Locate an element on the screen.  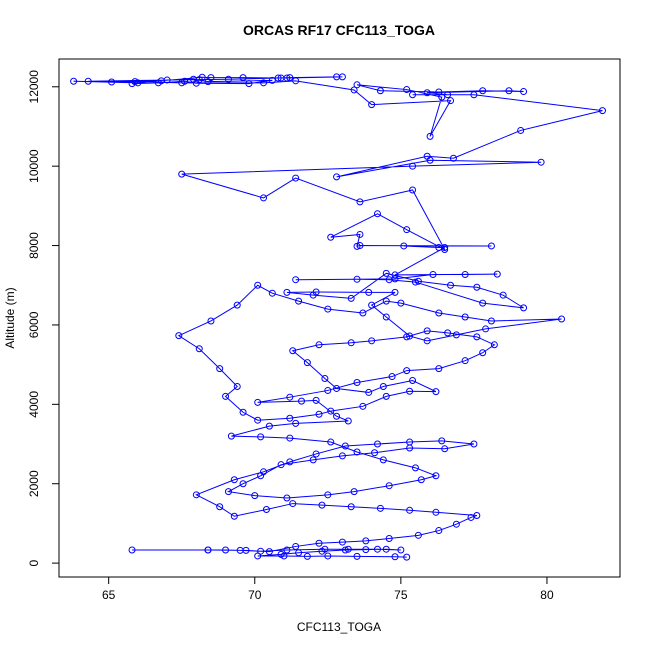
y-tick-label-2: 4000 is located at coordinates (34, 404).